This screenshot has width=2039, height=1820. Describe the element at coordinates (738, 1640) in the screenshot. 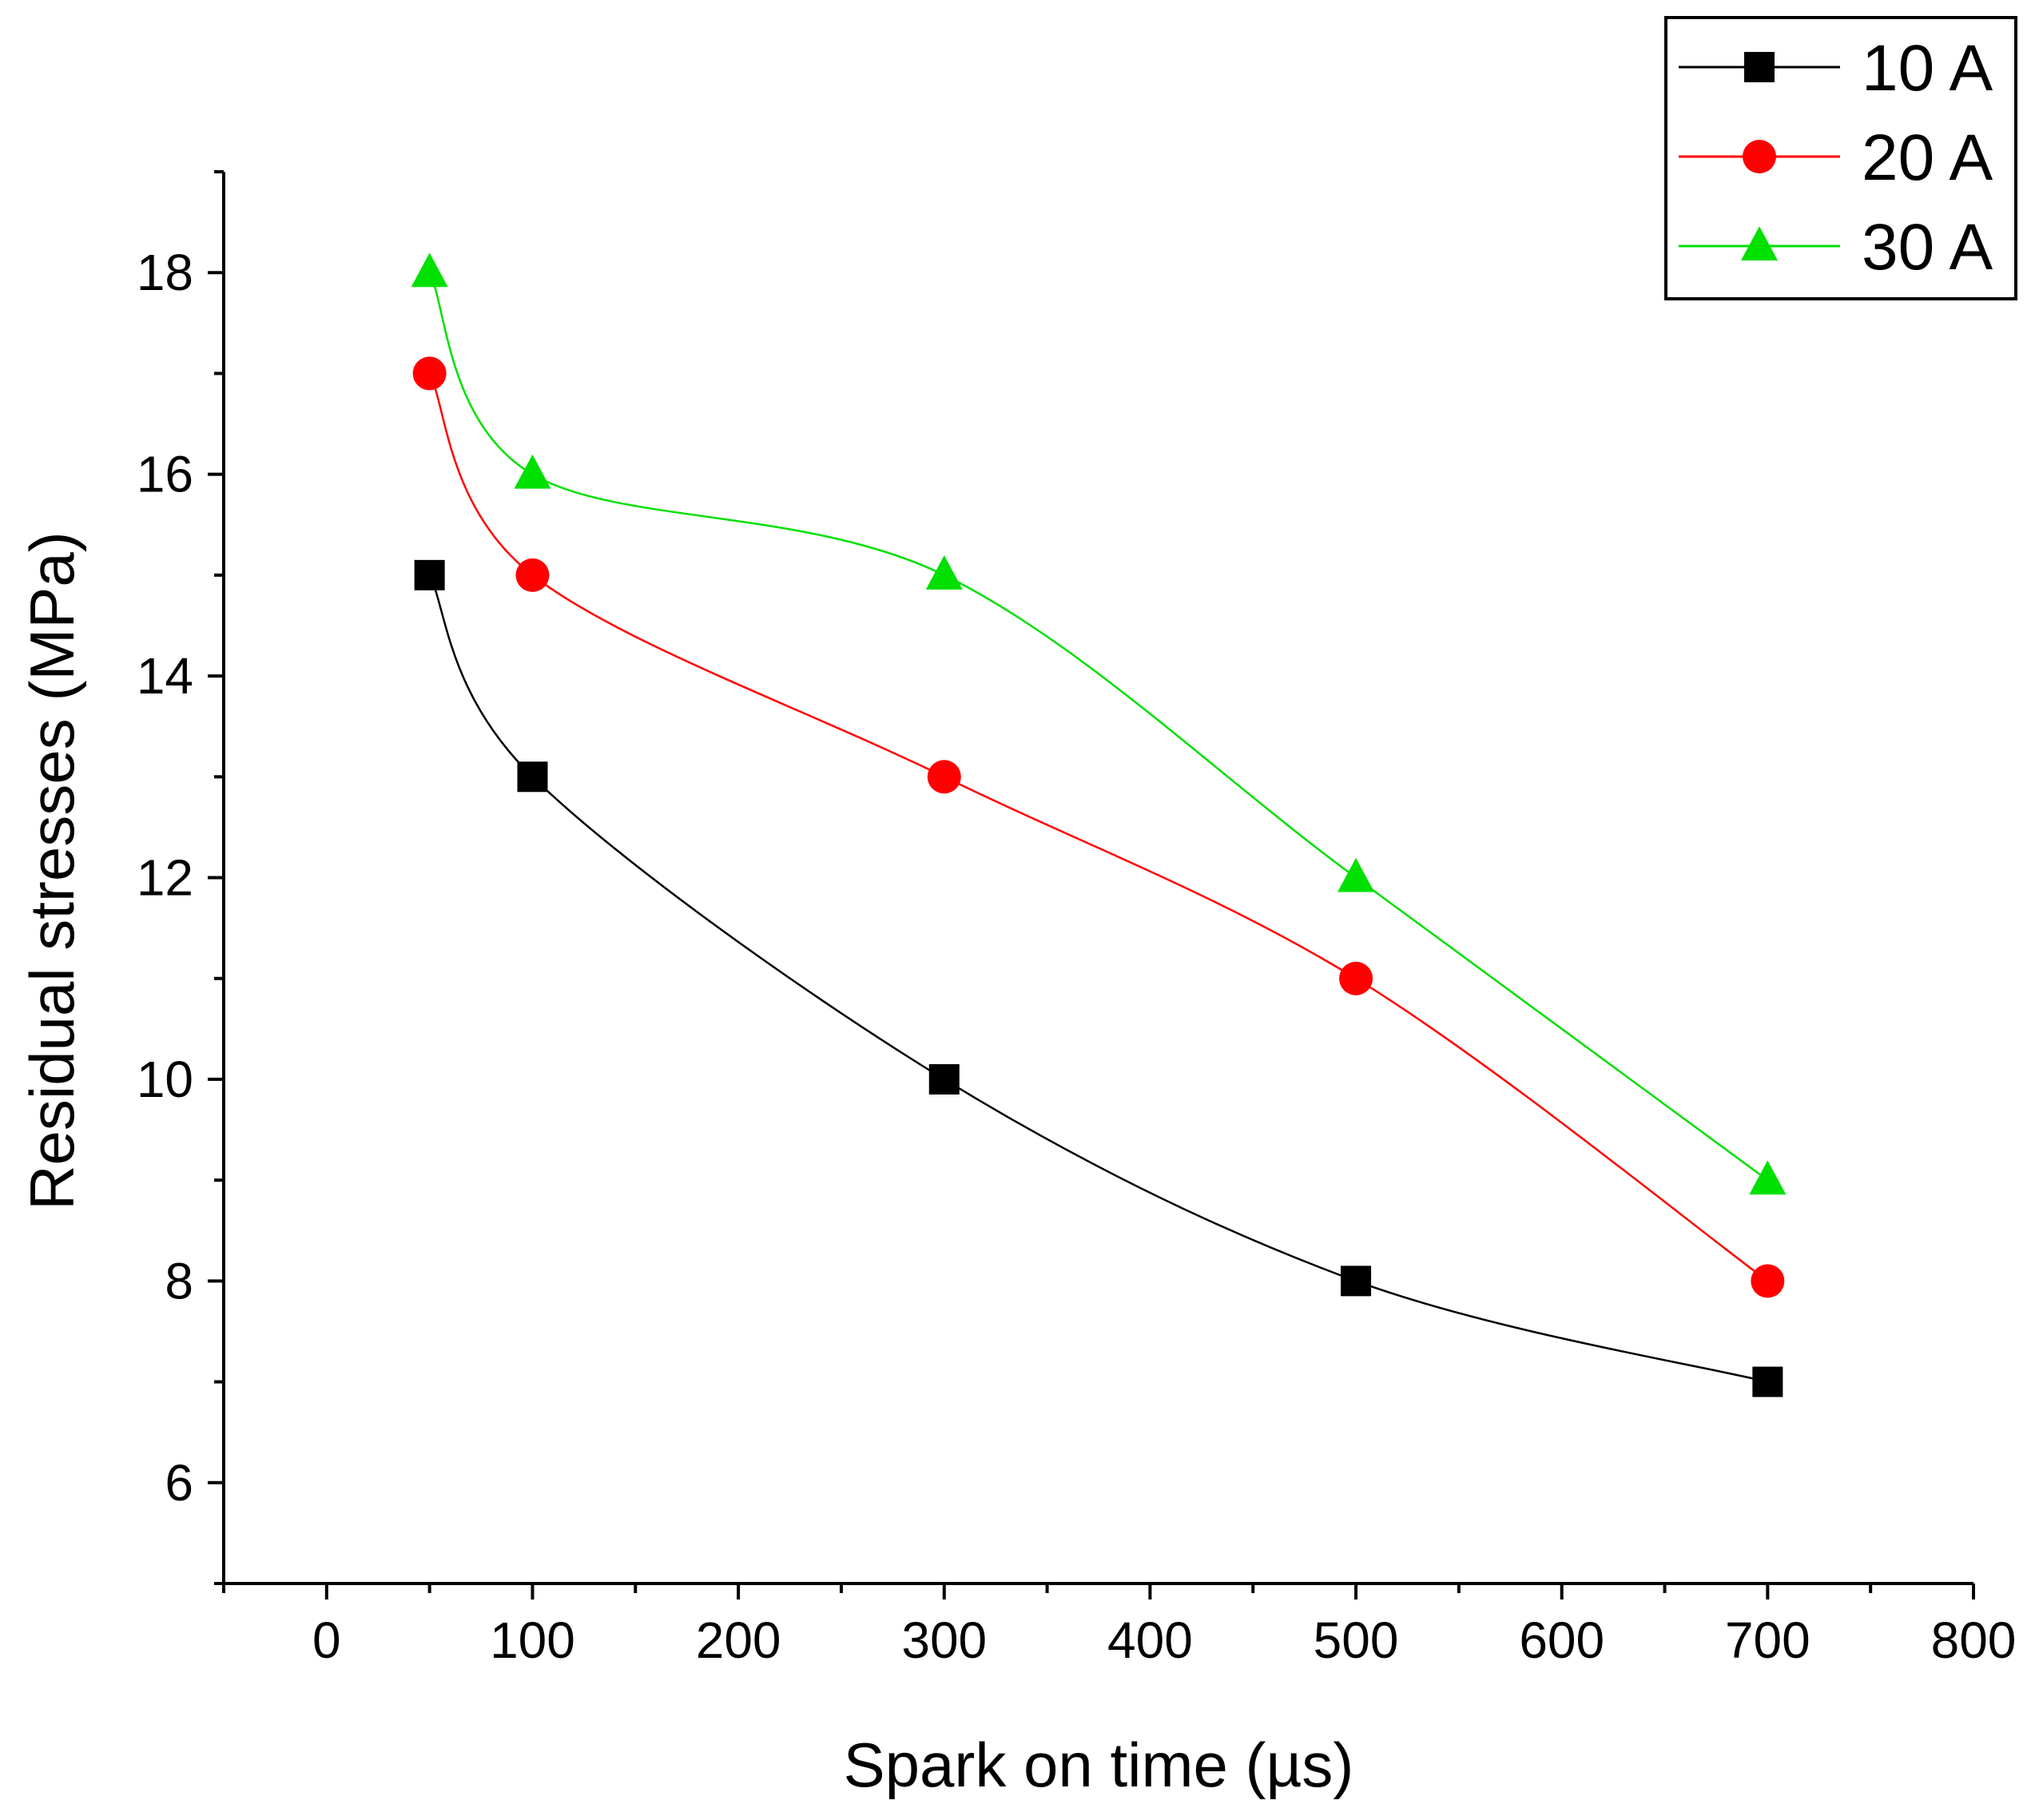

I see `x-tick-label: 200` at that location.